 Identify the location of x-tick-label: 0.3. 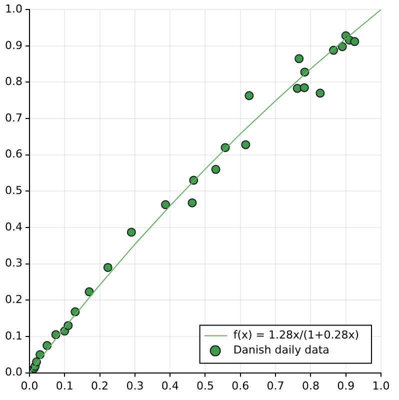
(135, 385).